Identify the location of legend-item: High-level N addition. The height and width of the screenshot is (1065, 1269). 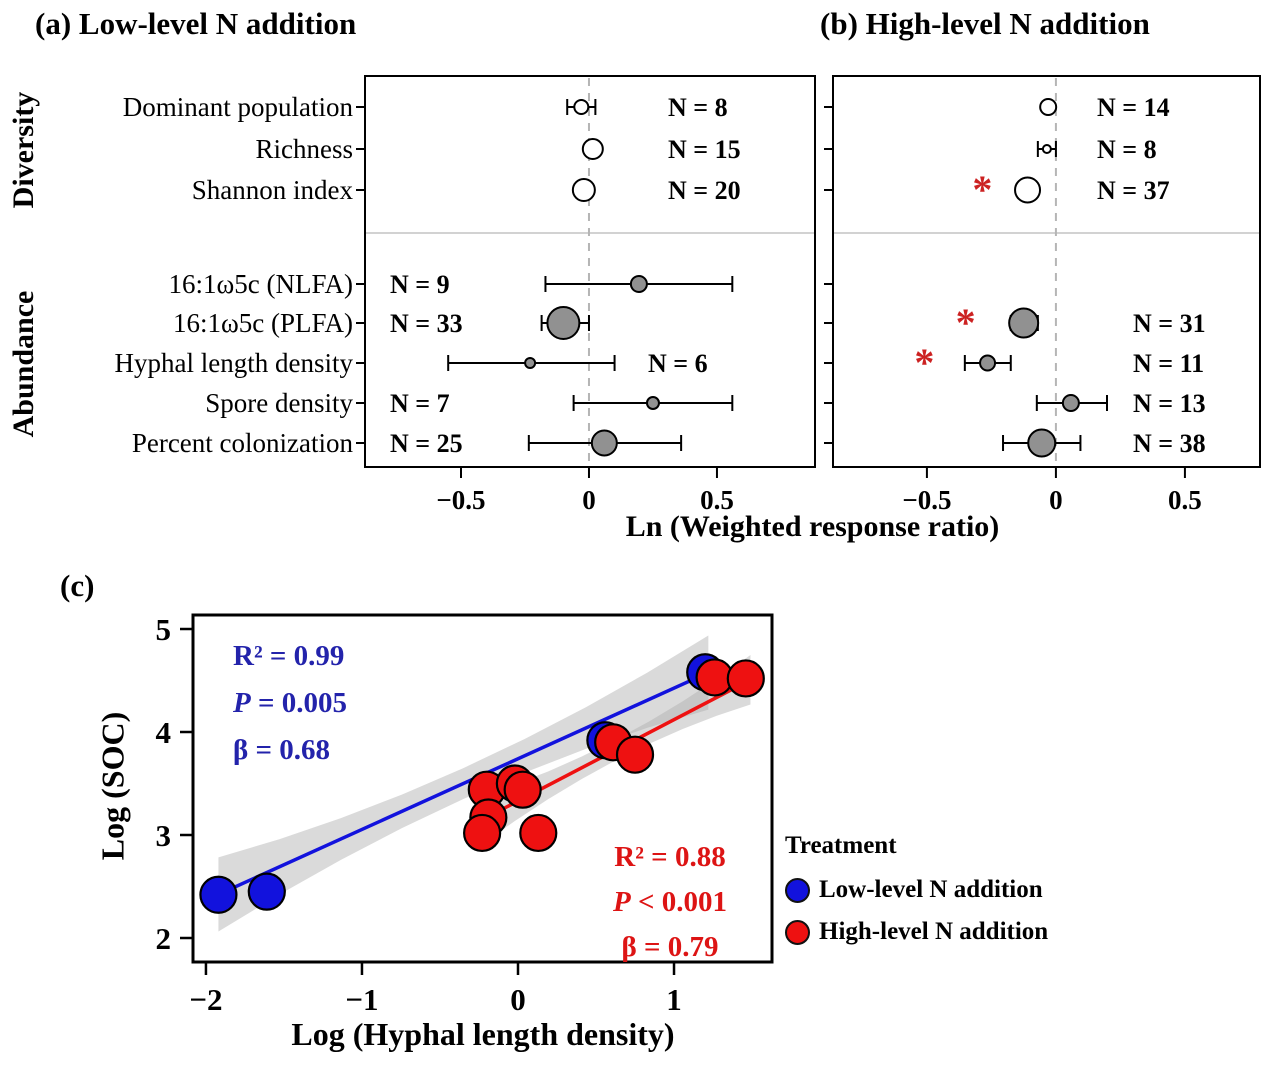
(916, 932).